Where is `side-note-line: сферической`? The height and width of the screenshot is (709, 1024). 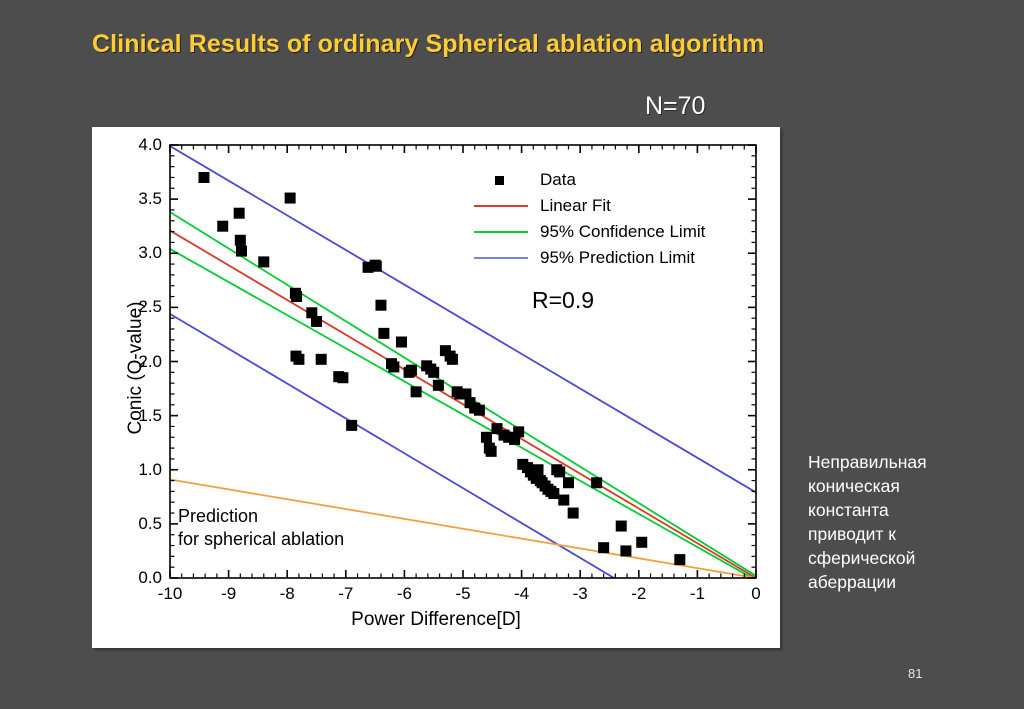
side-note-line: сферической is located at coordinates (862, 558).